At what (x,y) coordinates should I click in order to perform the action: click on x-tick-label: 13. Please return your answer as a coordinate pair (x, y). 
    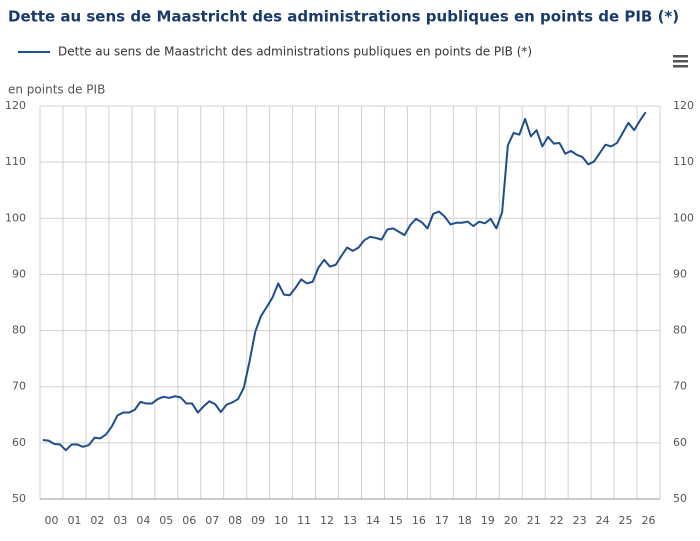
    Looking at the image, I should click on (350, 520).